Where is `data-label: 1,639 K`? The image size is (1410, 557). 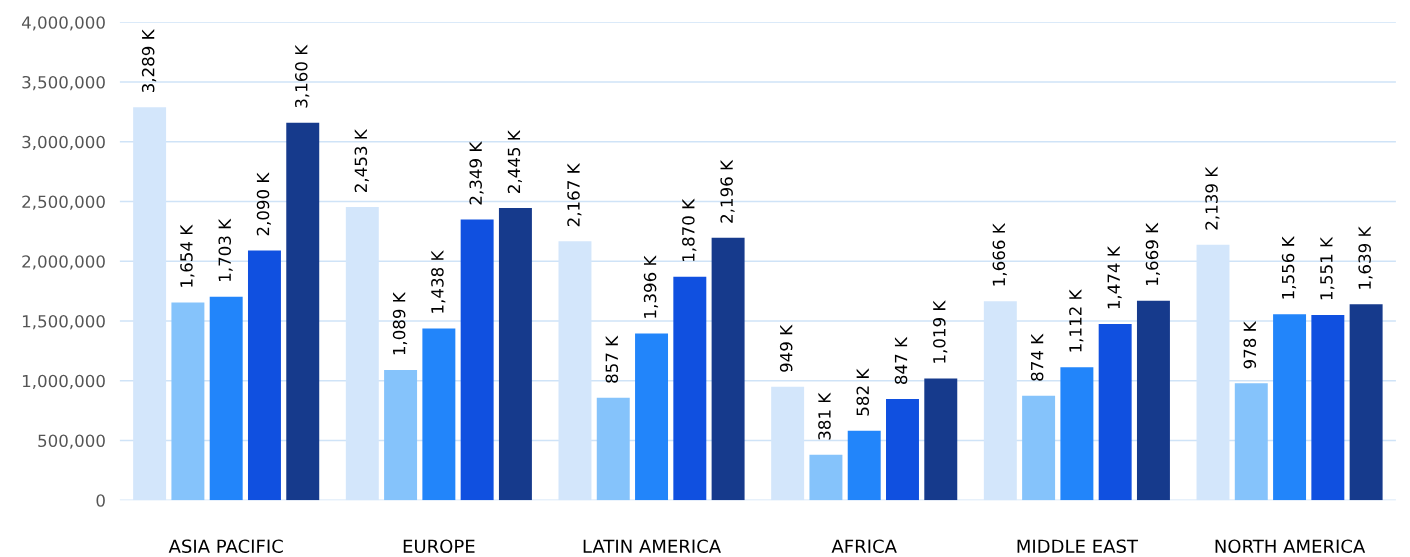
data-label: 1,639 K is located at coordinates (1365, 257).